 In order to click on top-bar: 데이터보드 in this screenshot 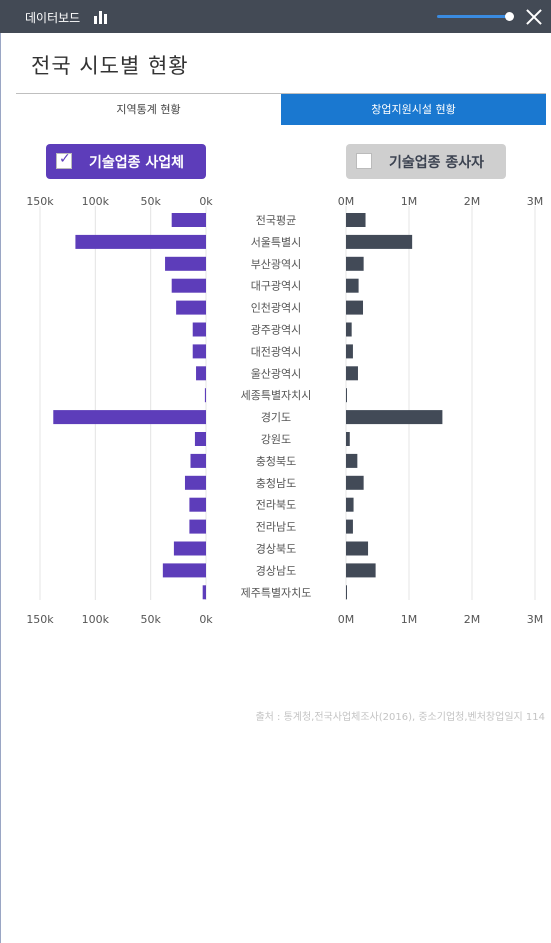, I will do `click(275, 16)`.